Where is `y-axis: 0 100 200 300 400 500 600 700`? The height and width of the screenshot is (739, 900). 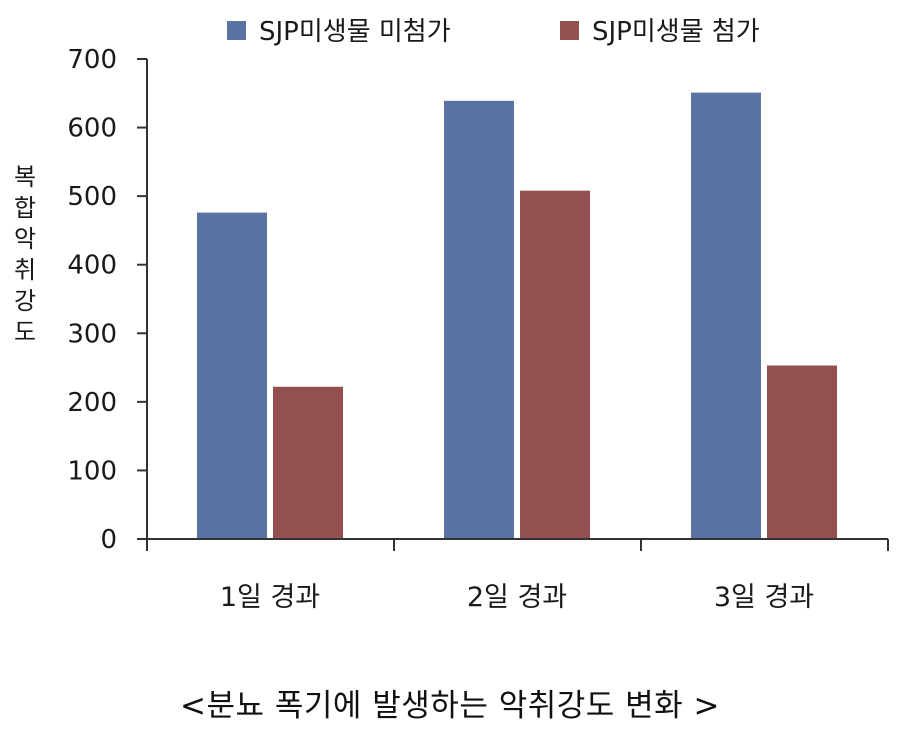
y-axis: 0 100 200 300 400 500 600 700 is located at coordinates (107, 300).